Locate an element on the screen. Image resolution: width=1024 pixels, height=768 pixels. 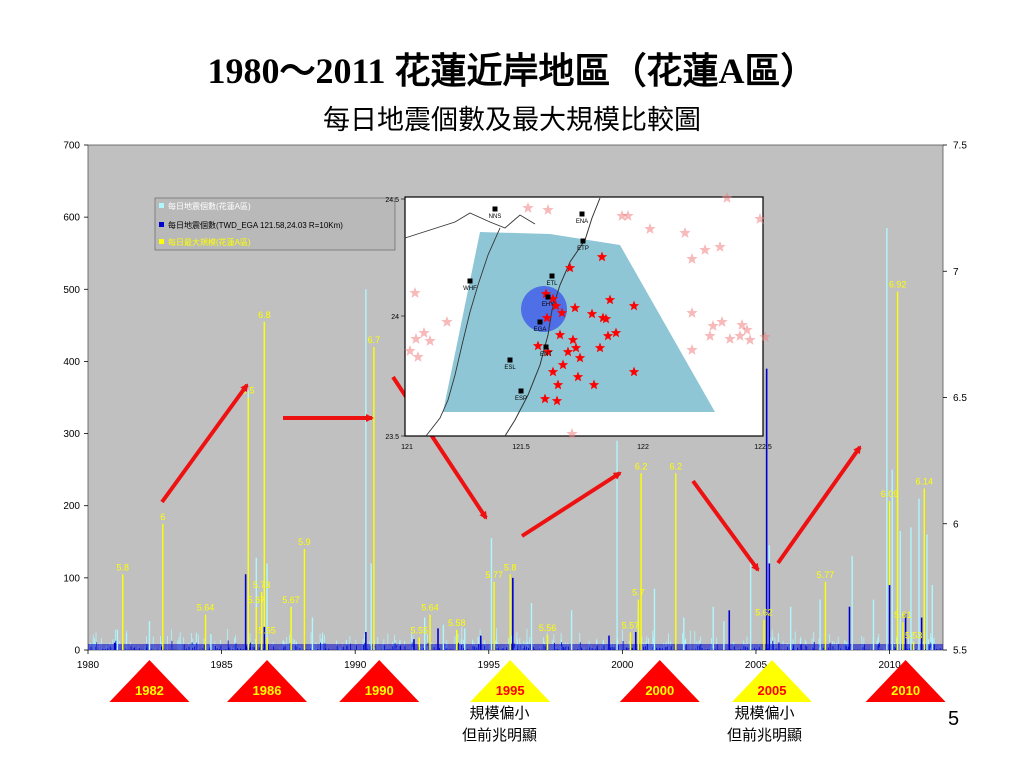
page-number: 5 is located at coordinates (954, 719).